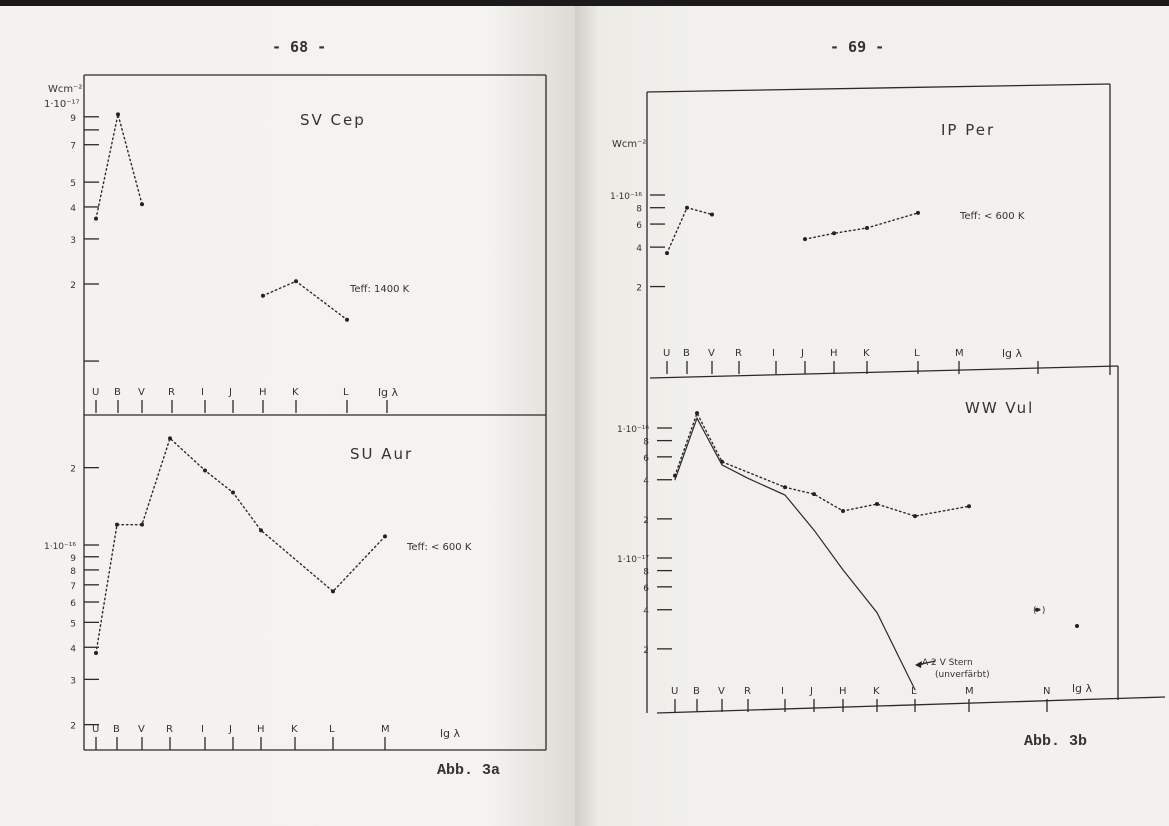  I want to click on chart-title: WW Vul, so click(999, 408).